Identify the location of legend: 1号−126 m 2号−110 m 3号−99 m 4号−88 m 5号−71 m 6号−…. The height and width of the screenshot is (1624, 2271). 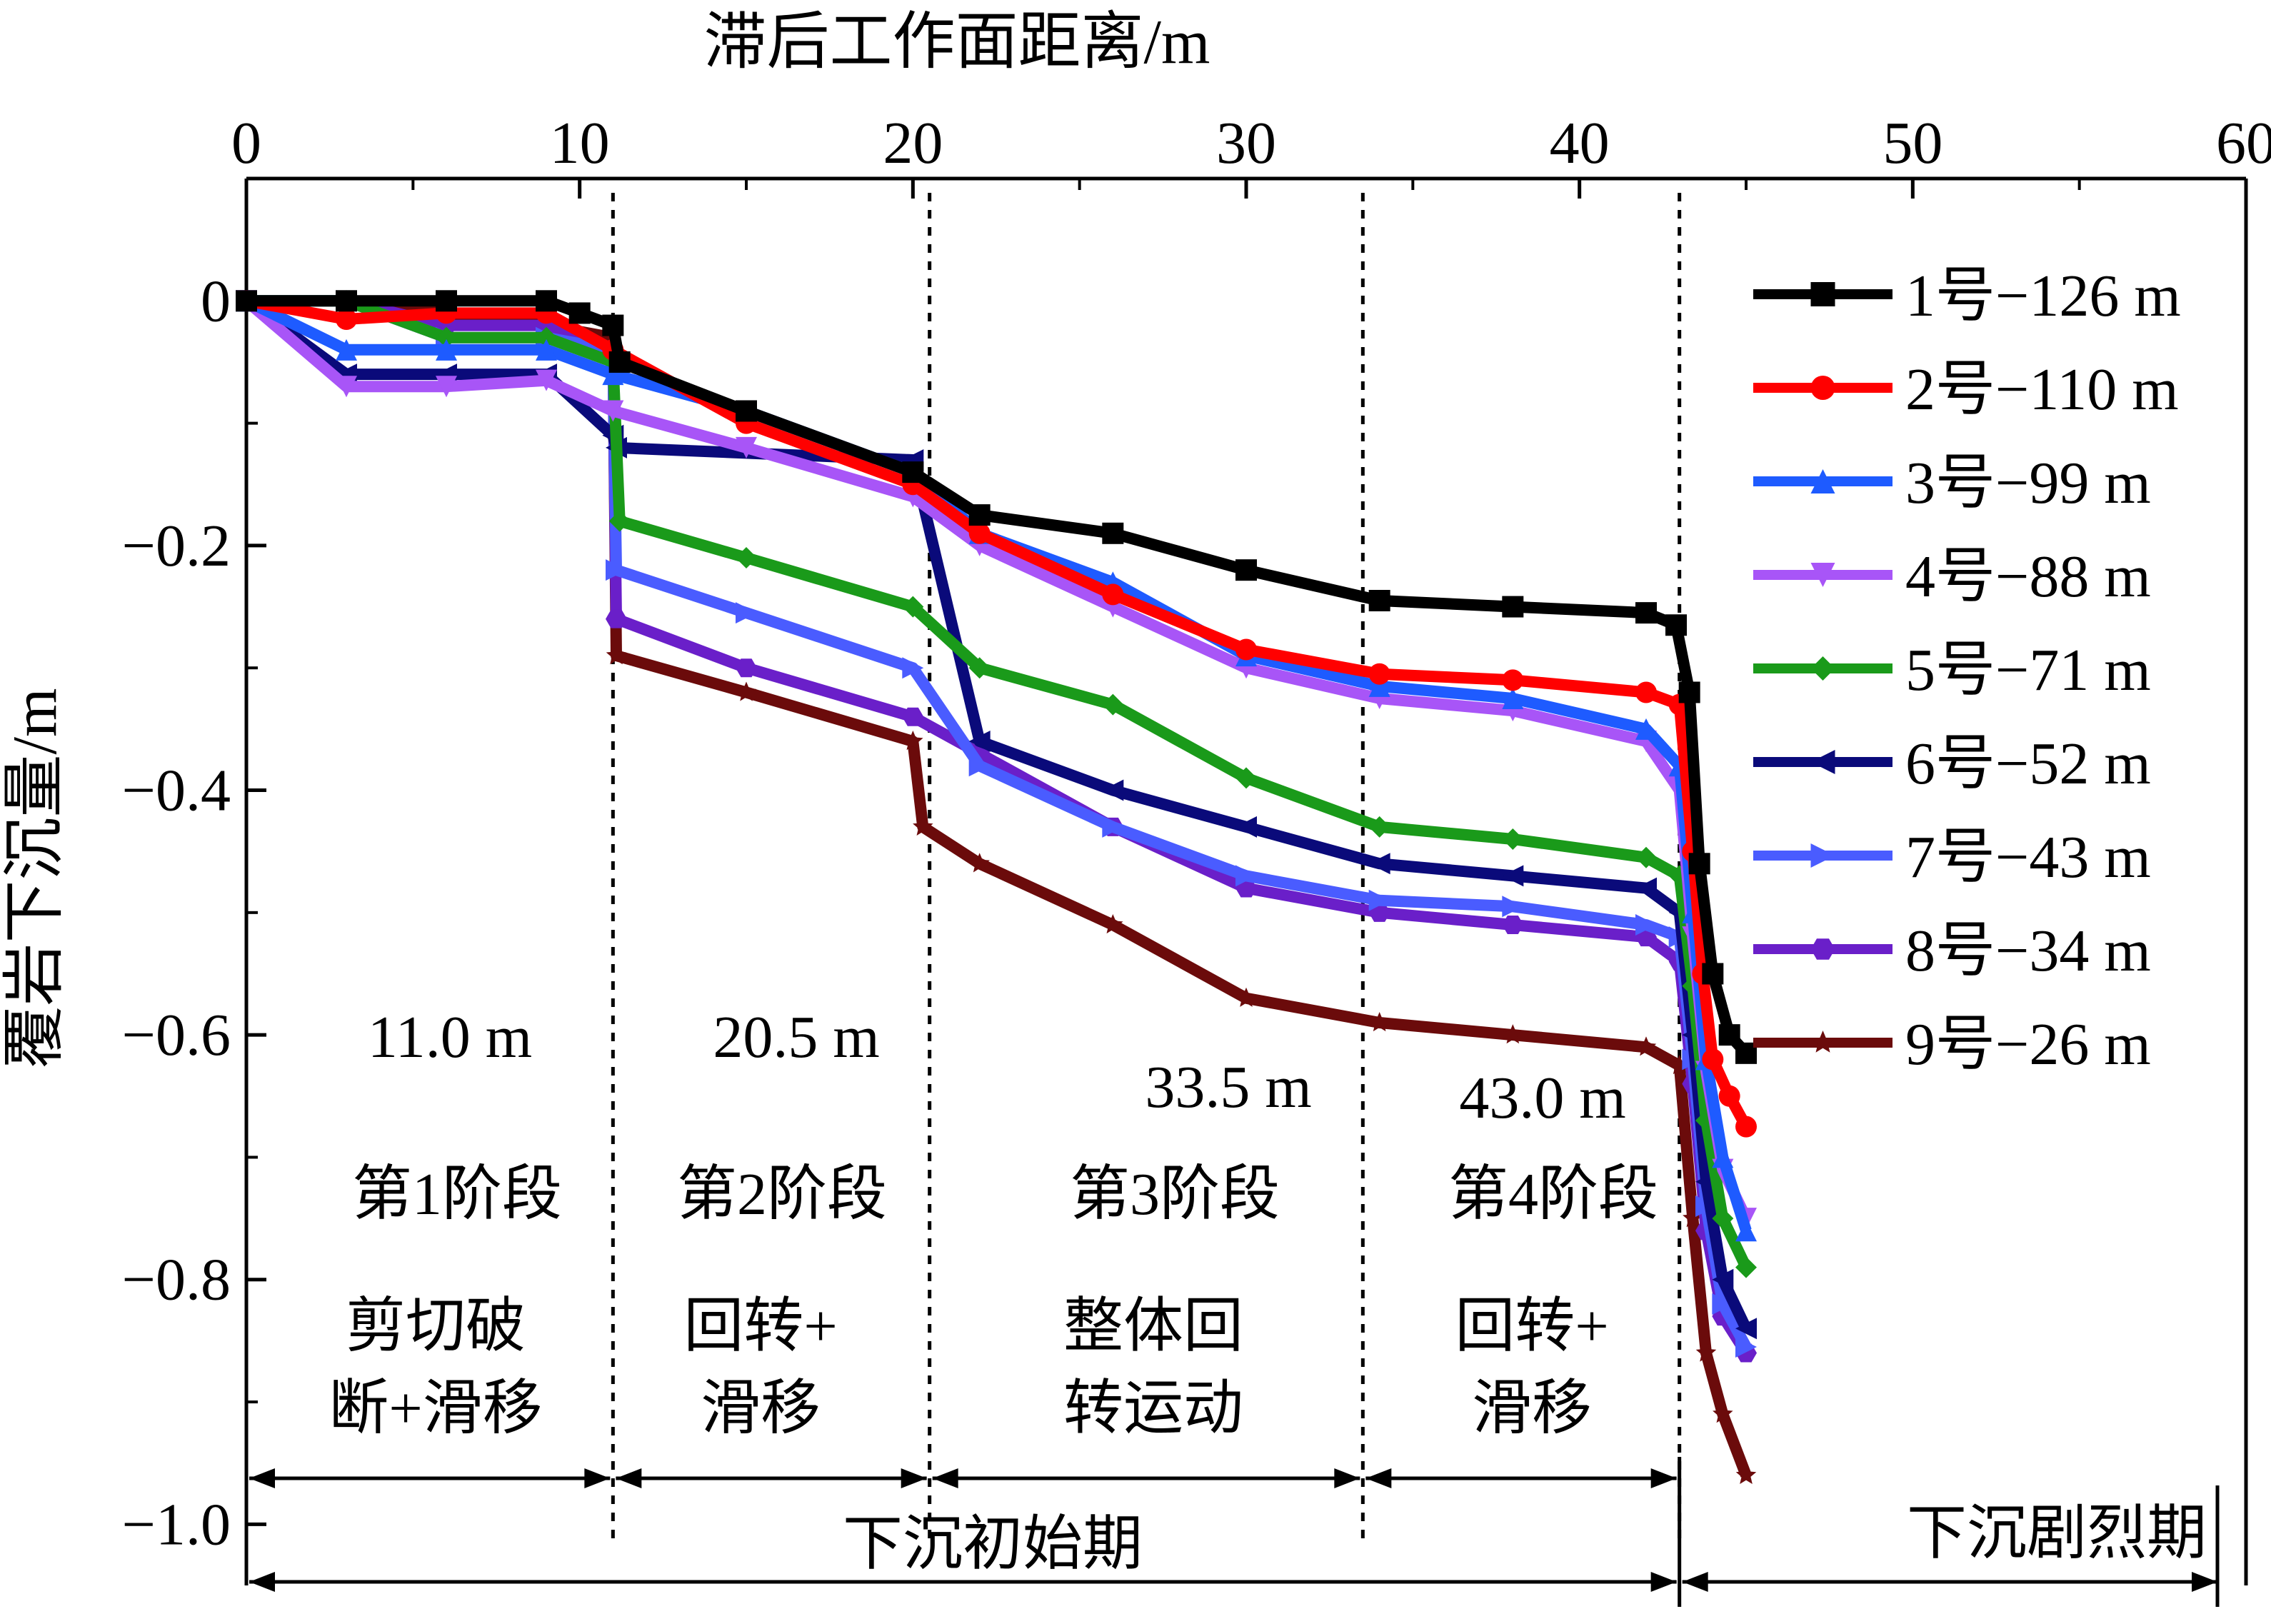
(1967, 670).